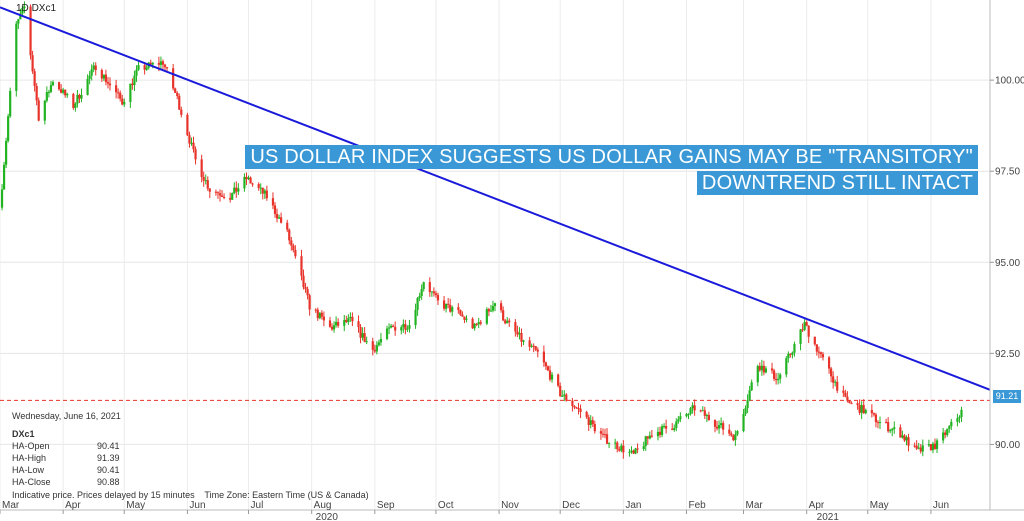 The width and height of the screenshot is (1024, 521). Describe the element at coordinates (879, 505) in the screenshot. I see `x-tick-label: May` at that location.